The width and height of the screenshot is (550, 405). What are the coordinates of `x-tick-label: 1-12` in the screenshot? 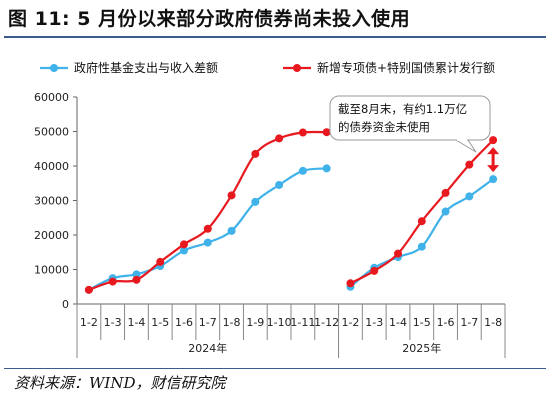 It's located at (326, 322).